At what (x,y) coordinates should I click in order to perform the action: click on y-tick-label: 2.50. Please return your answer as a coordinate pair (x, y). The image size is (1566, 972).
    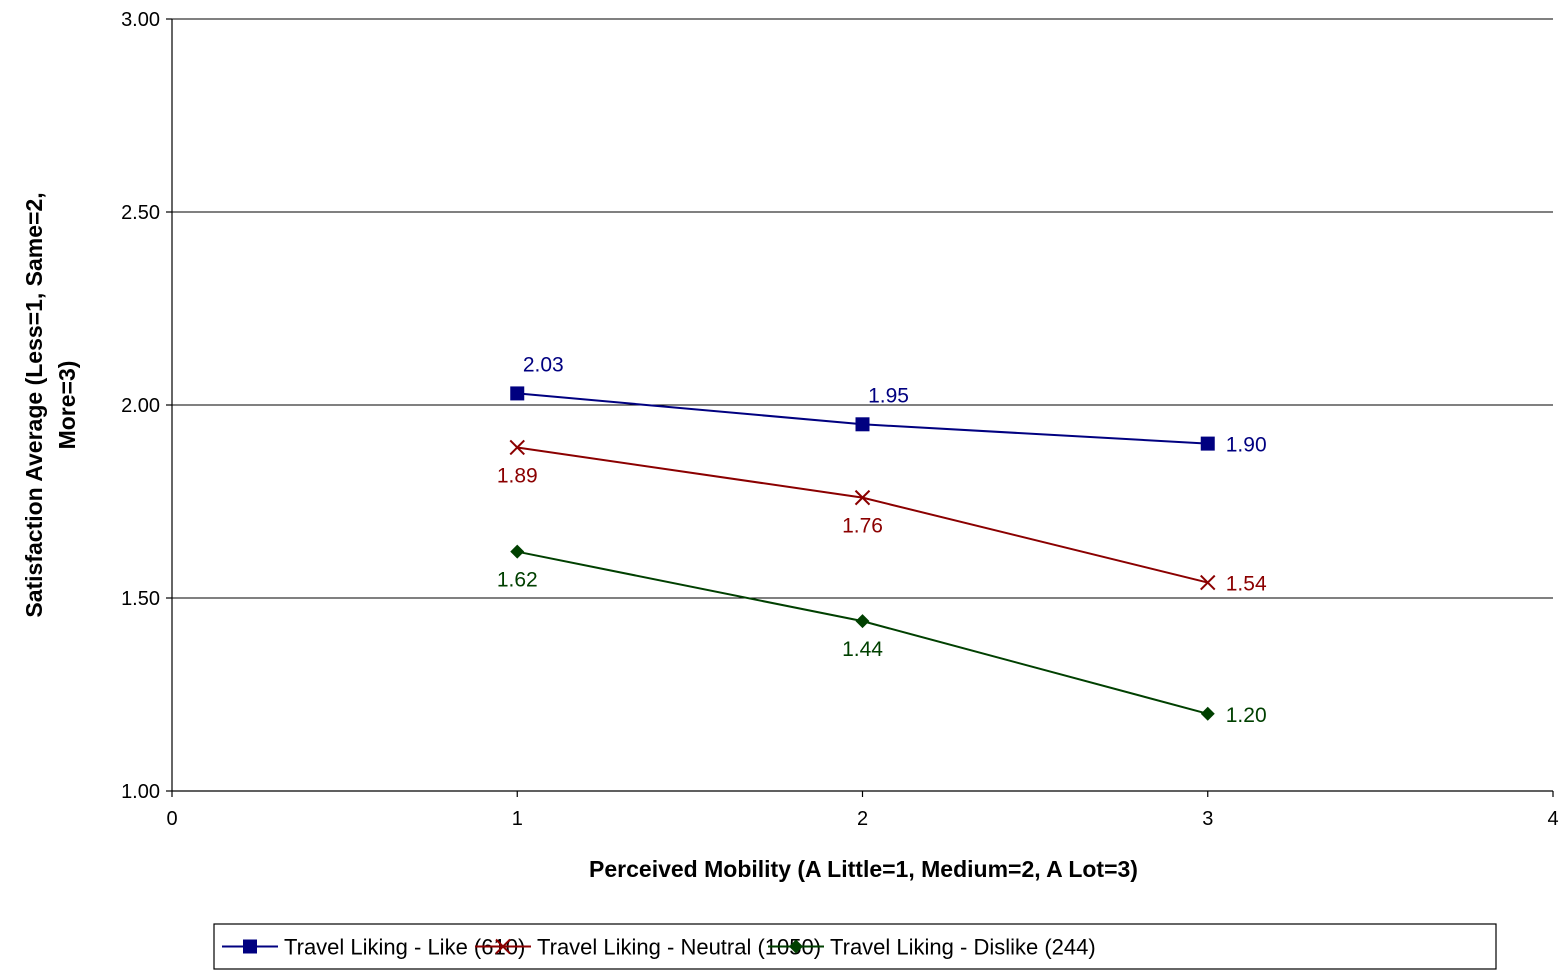
    Looking at the image, I should click on (140, 213).